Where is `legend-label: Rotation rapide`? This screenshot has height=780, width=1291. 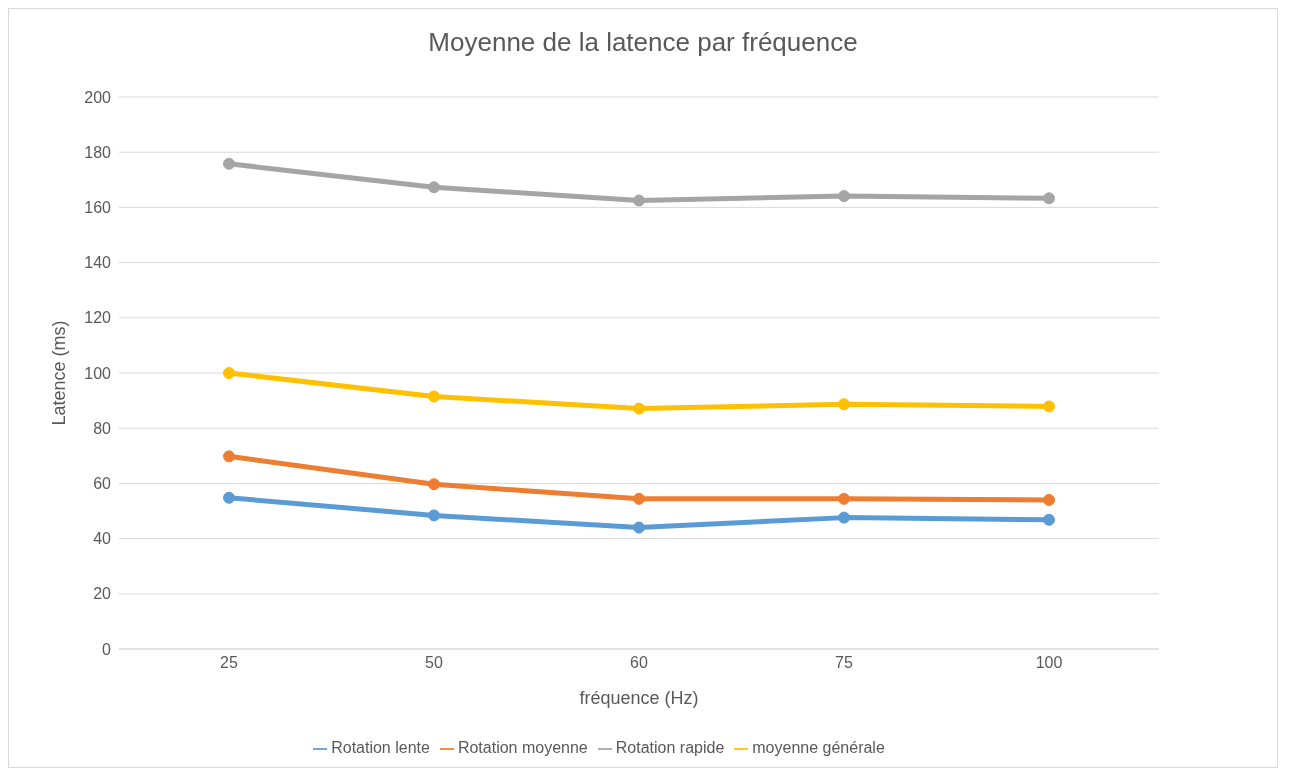 legend-label: Rotation rapide is located at coordinates (670, 747).